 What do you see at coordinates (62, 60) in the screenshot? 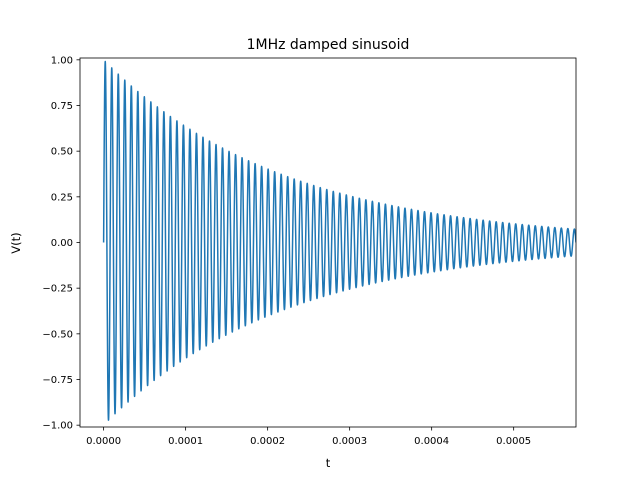
I see `y-tick-label: 1.00` at bounding box center [62, 60].